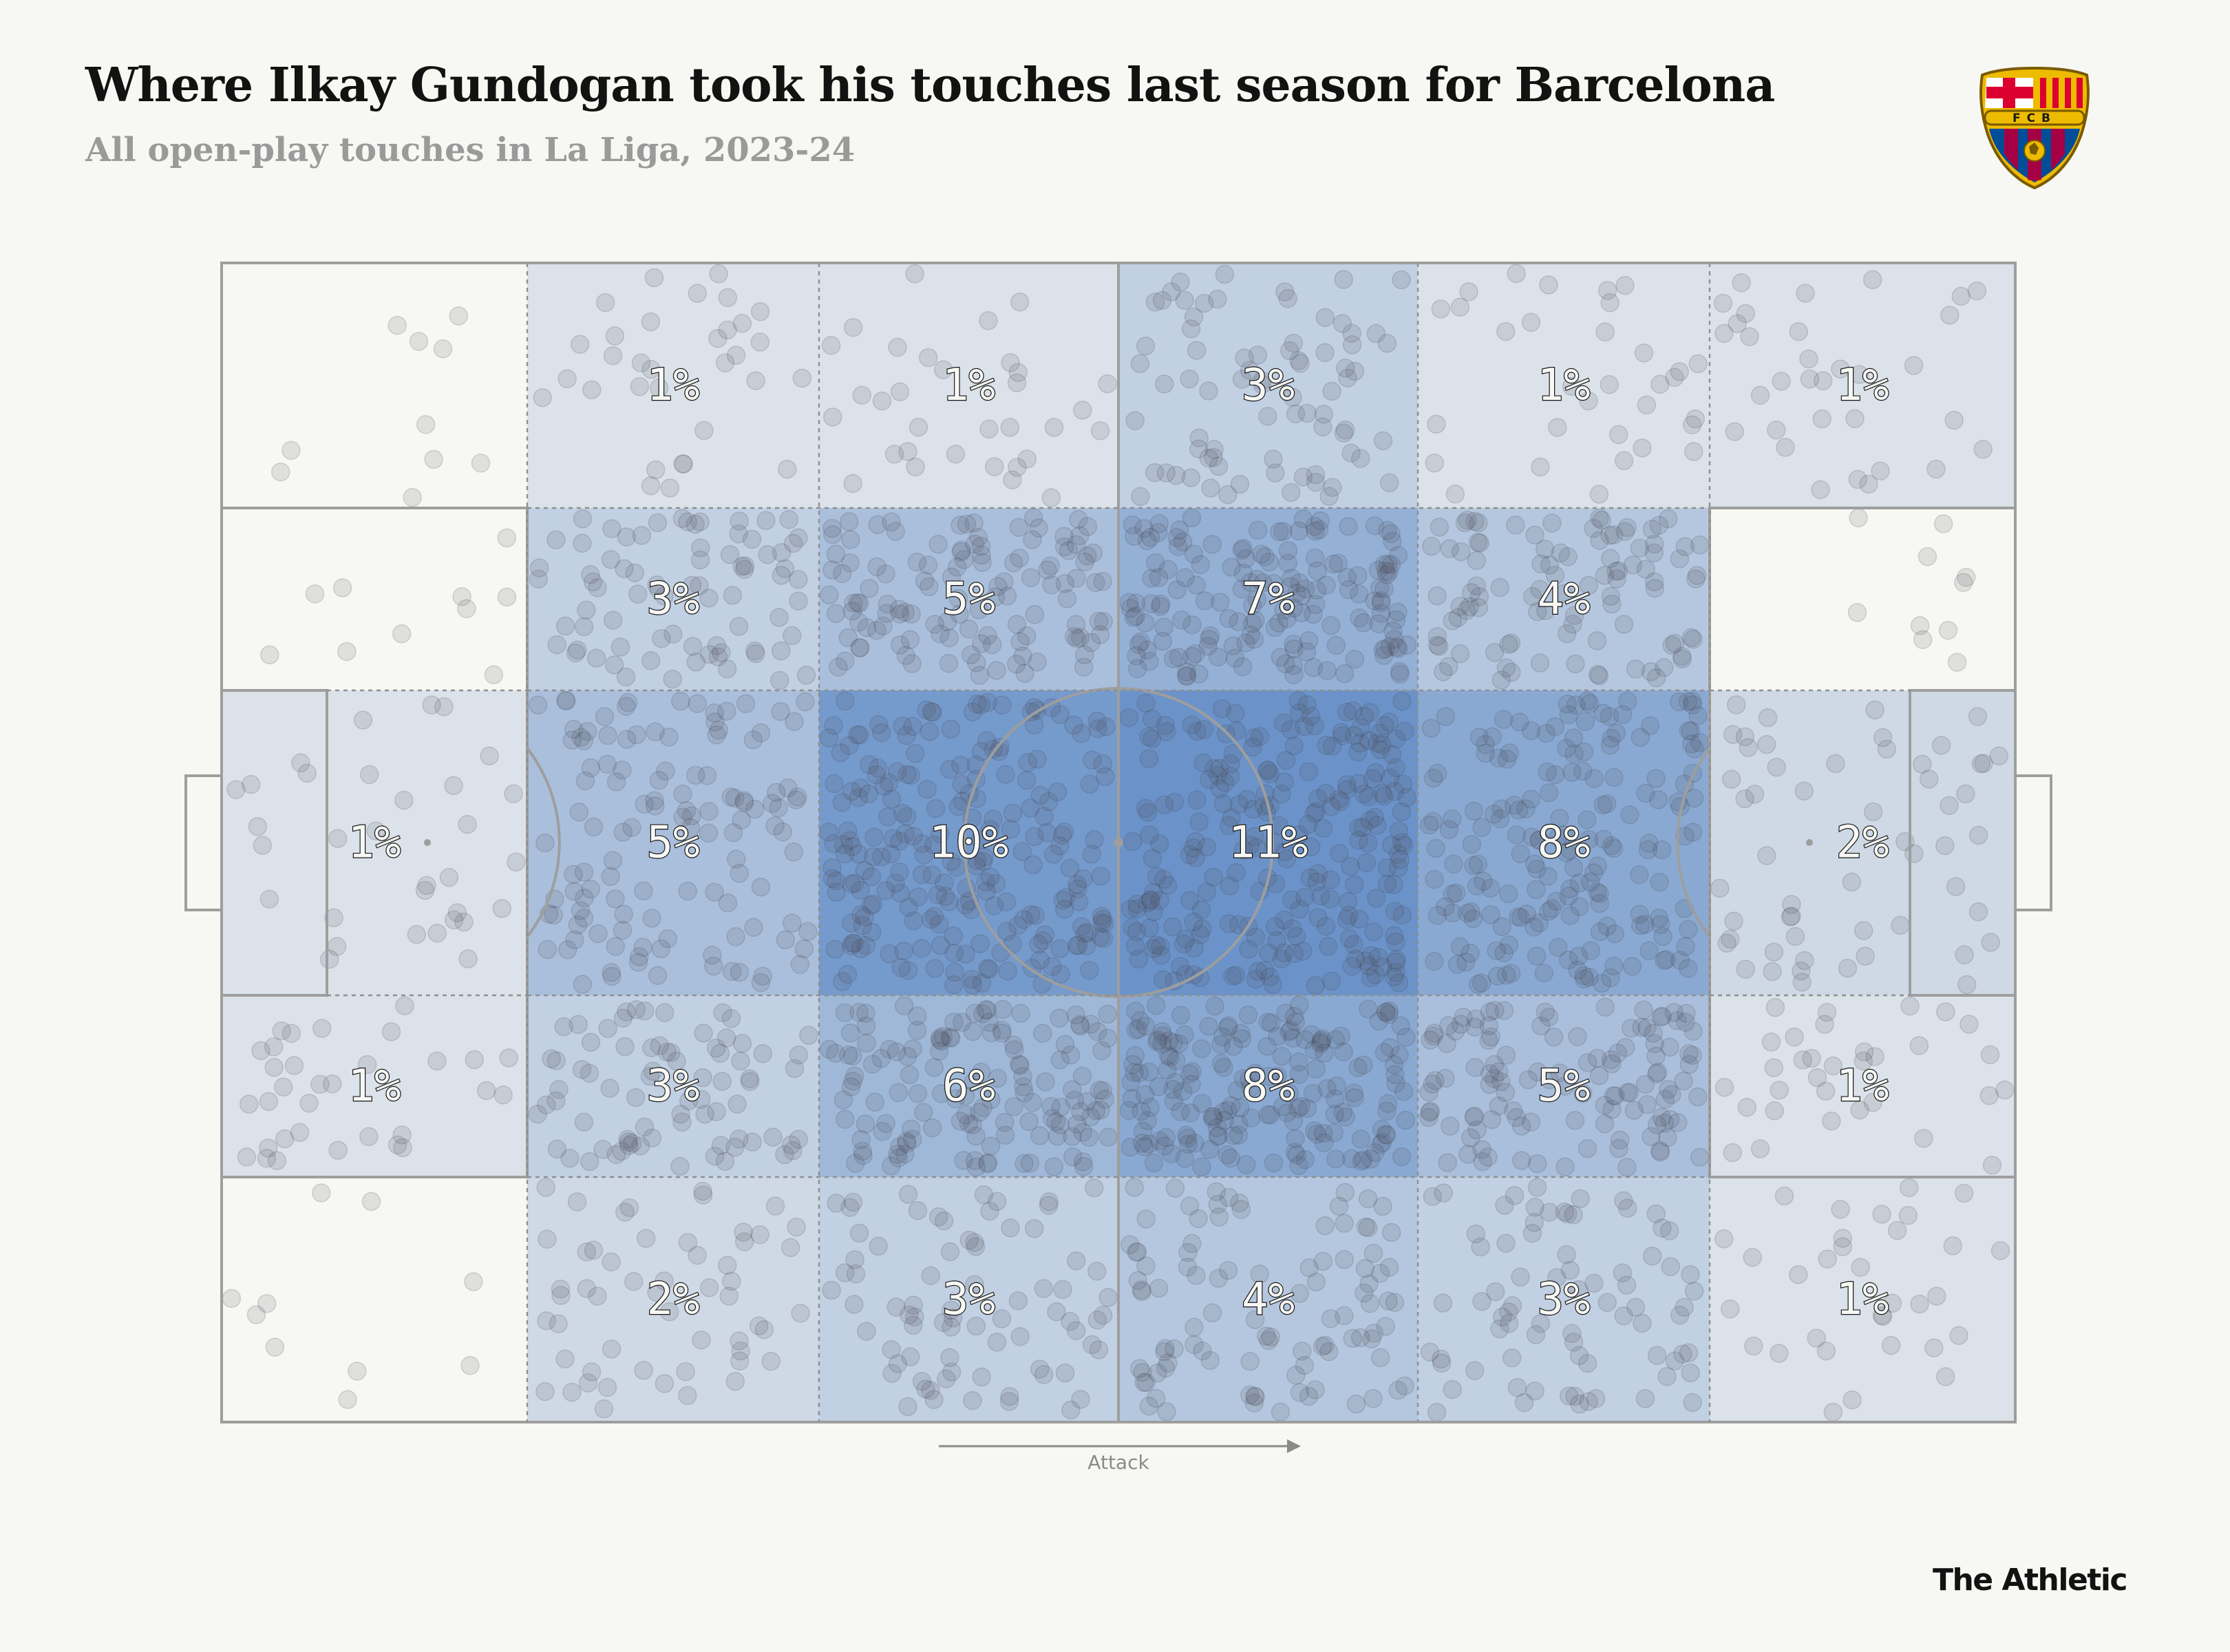 Image resolution: width=2230 pixels, height=1652 pixels. I want to click on zone-percentage-label: 1%, so click(1563, 386).